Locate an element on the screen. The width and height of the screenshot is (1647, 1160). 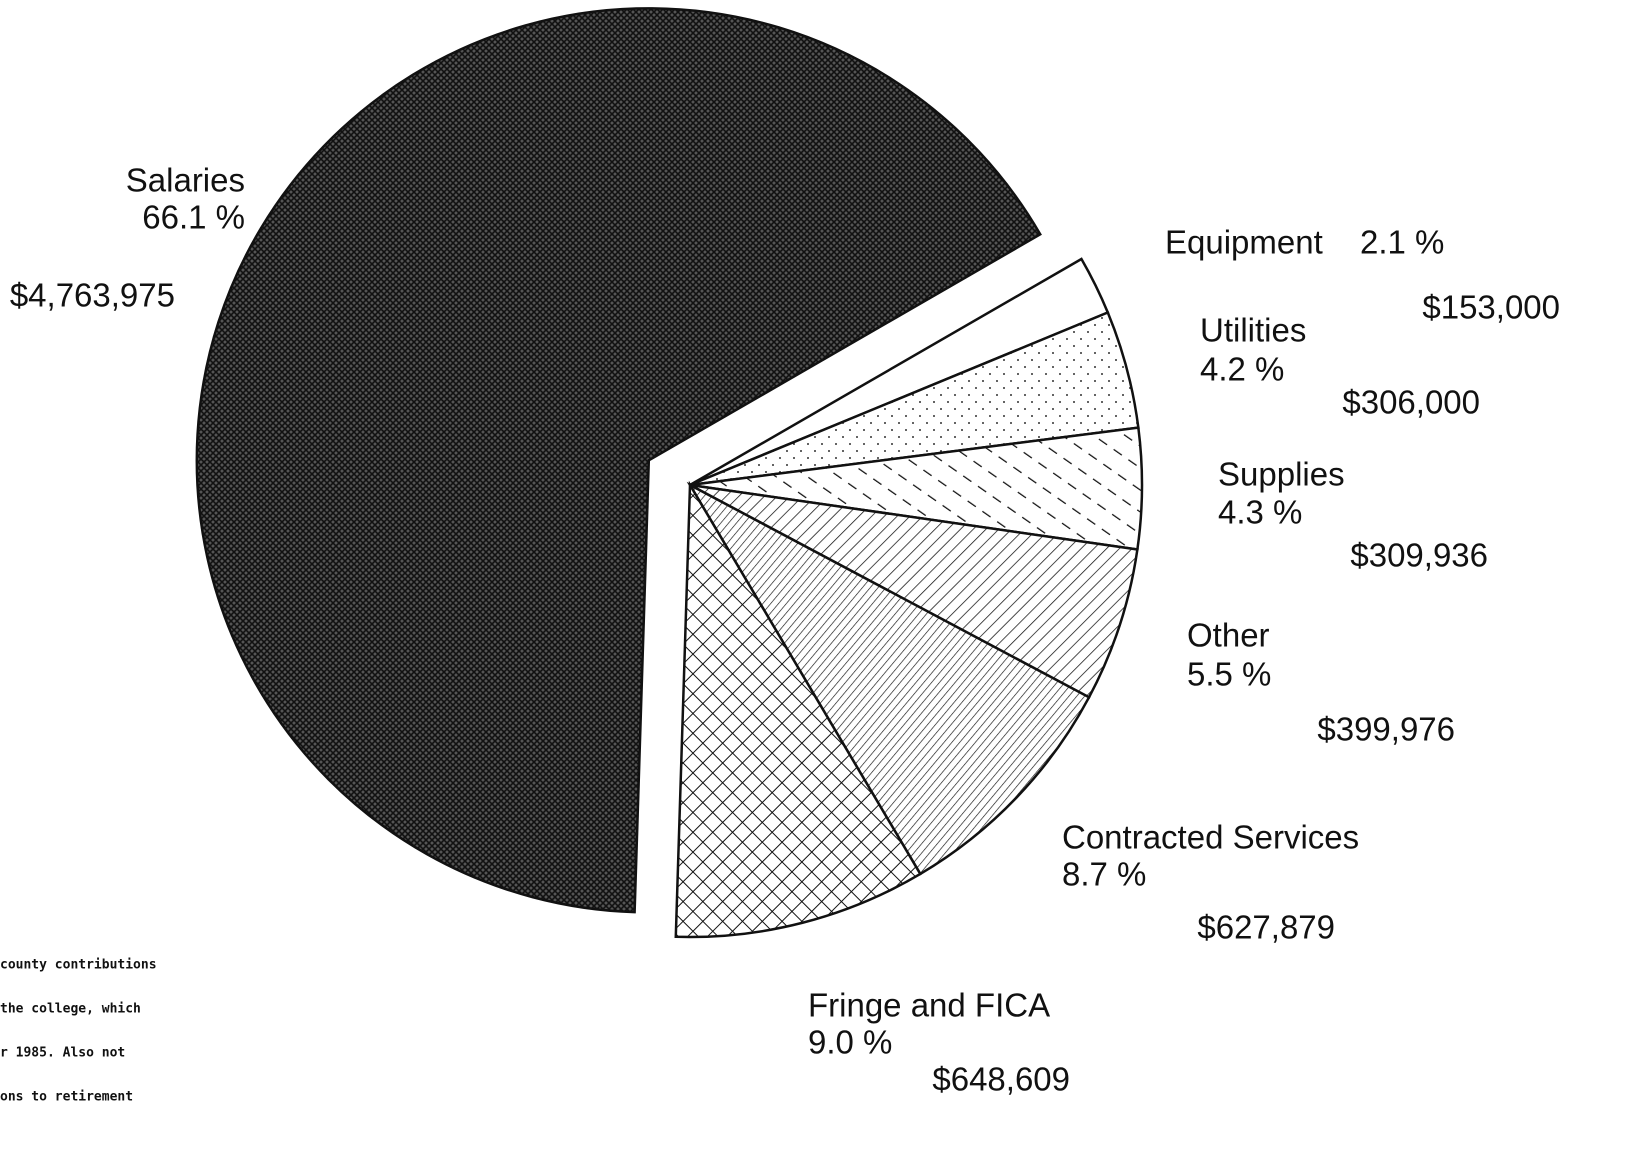
amount-label: $309,936 is located at coordinates (1419, 555).